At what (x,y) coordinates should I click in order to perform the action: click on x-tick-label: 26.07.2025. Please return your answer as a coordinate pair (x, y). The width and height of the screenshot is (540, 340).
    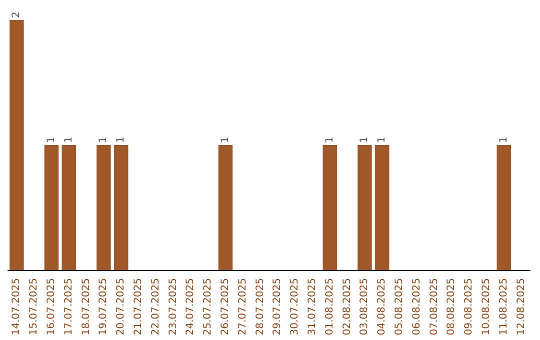
    Looking at the image, I should click on (225, 307).